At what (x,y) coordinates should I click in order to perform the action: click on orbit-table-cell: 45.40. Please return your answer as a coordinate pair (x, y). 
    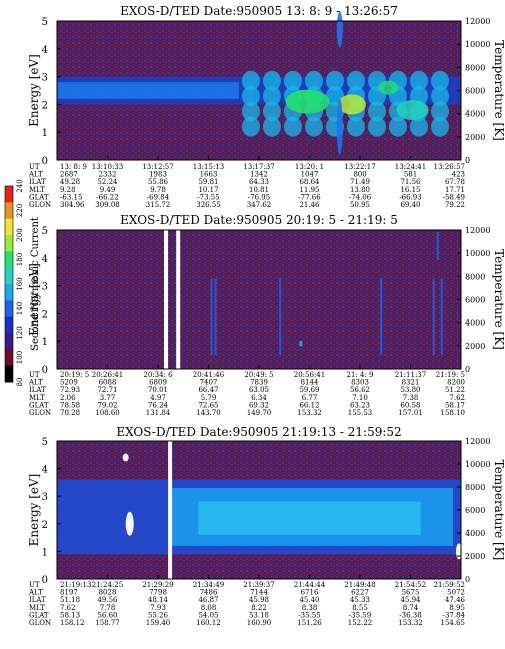
    Looking at the image, I should click on (309, 600).